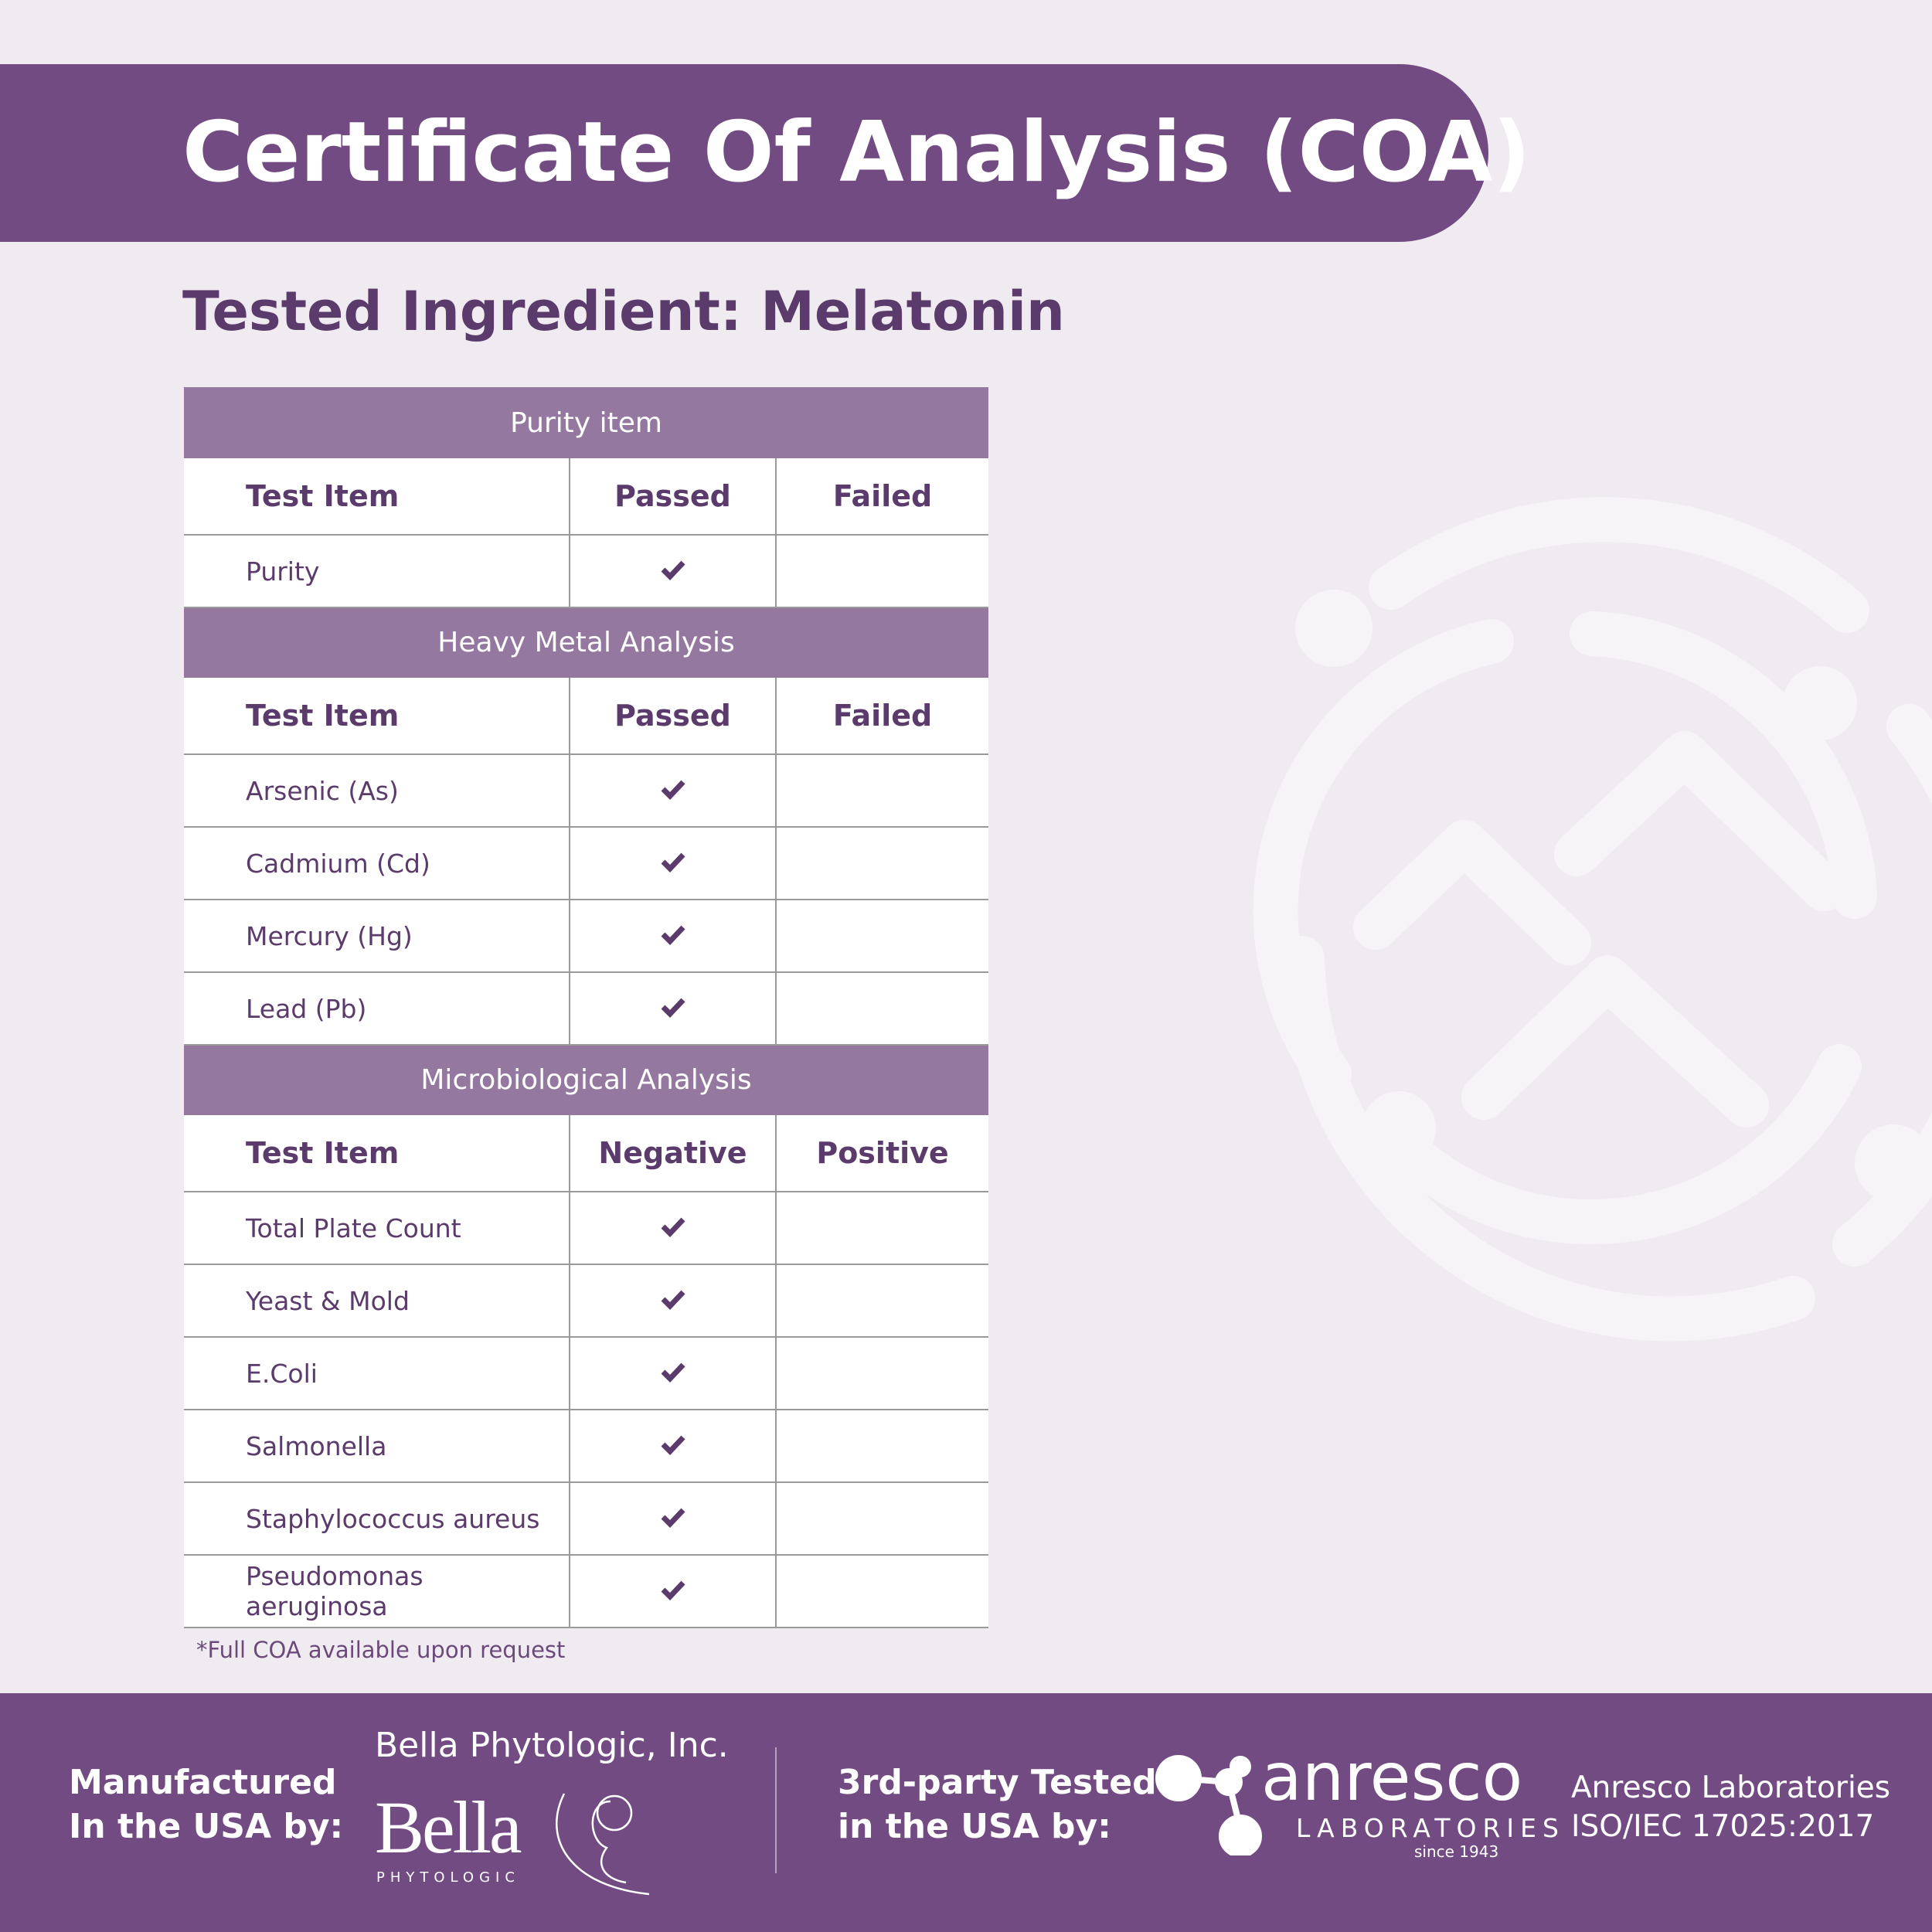 This screenshot has height=1932, width=1932. I want to click on test-row: Total Plate Count, so click(586, 1228).